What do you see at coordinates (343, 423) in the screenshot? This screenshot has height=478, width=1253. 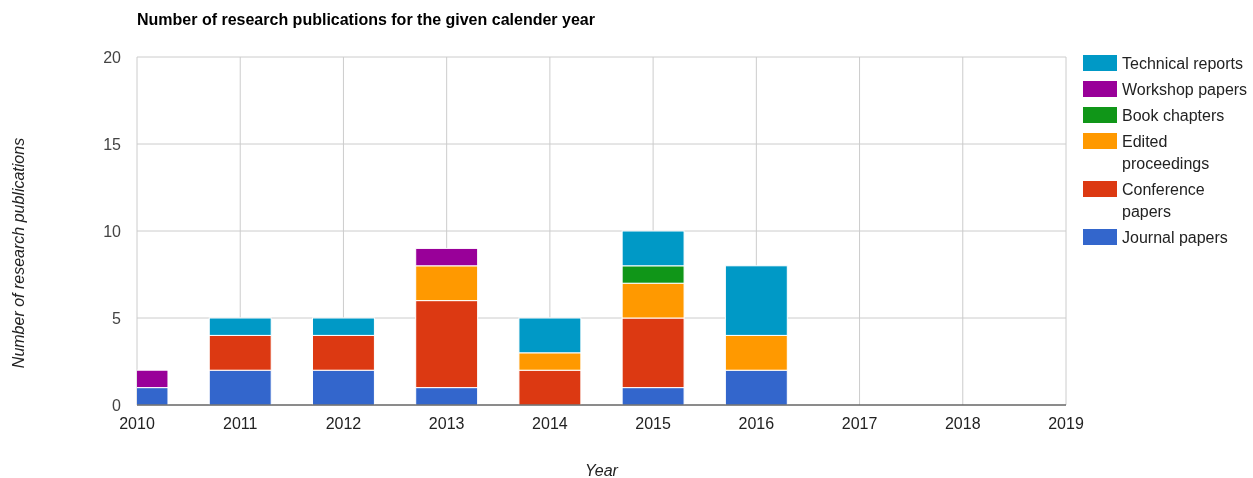 I see `x-tick-label: 2012` at bounding box center [343, 423].